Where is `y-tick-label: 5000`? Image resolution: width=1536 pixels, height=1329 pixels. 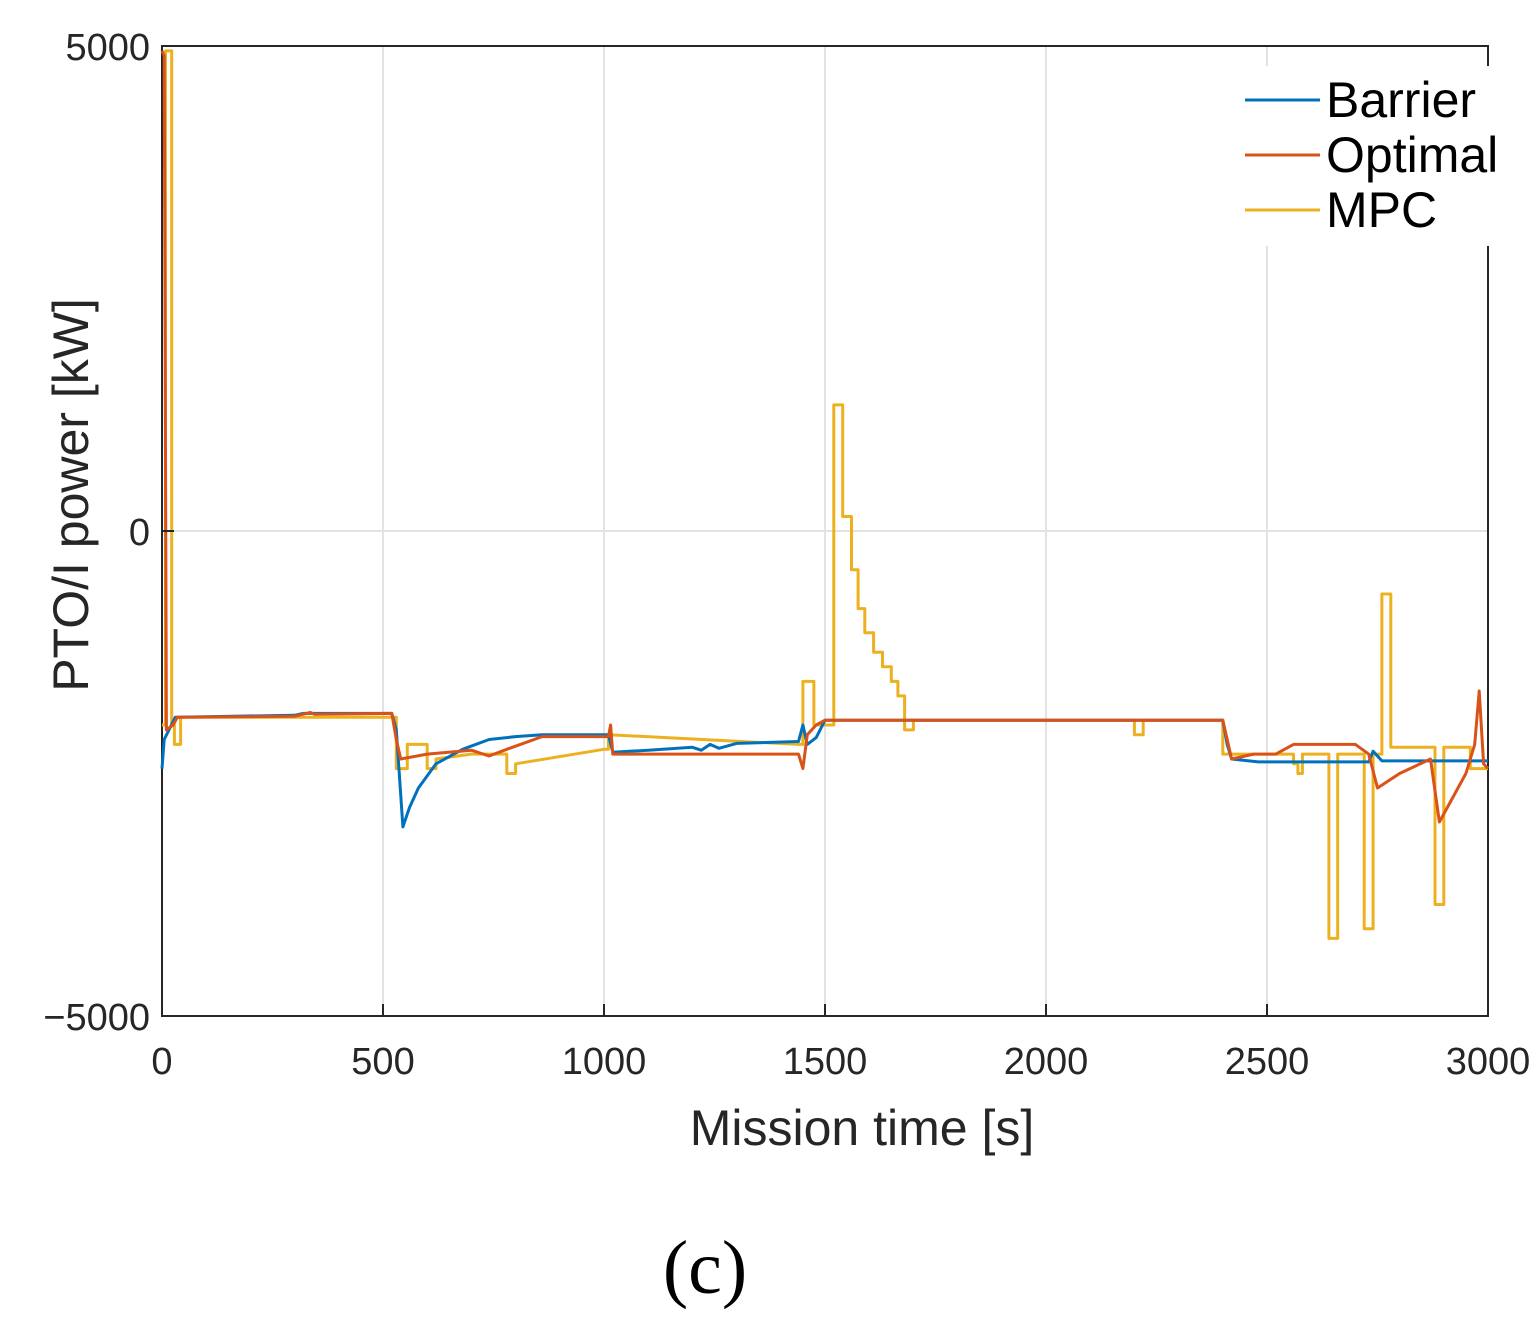 y-tick-label: 5000 is located at coordinates (107, 48).